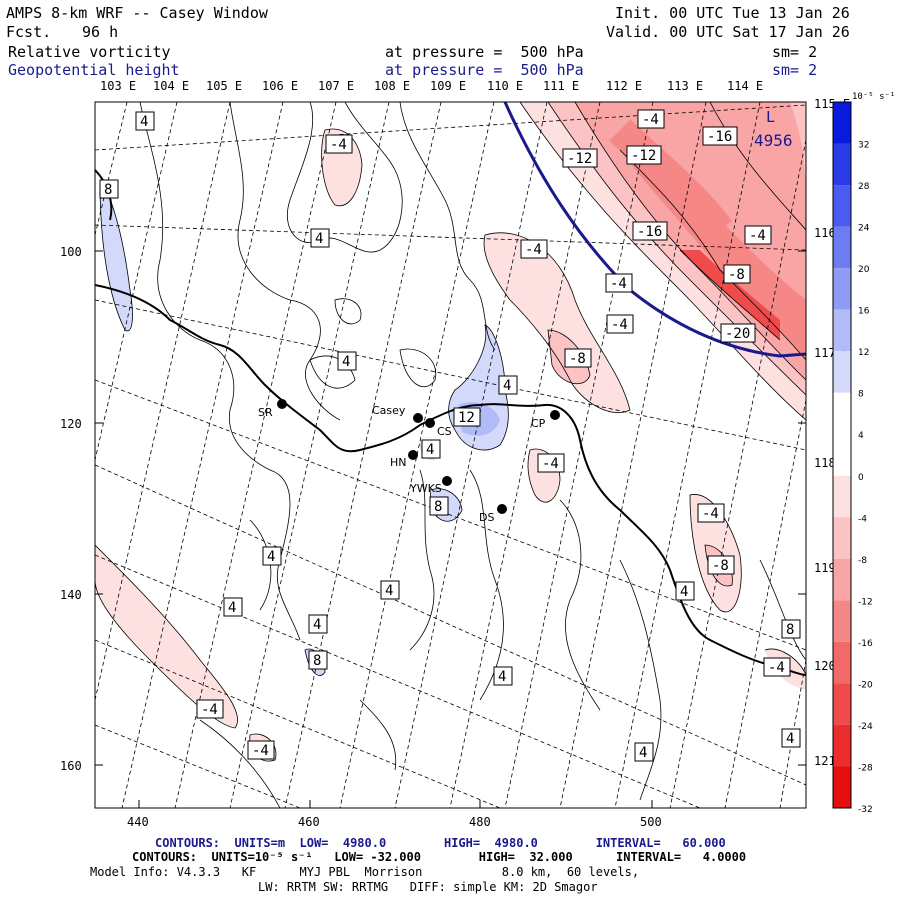  What do you see at coordinates (555, 415) in the screenshot?
I see `station-marker-cp` at bounding box center [555, 415].